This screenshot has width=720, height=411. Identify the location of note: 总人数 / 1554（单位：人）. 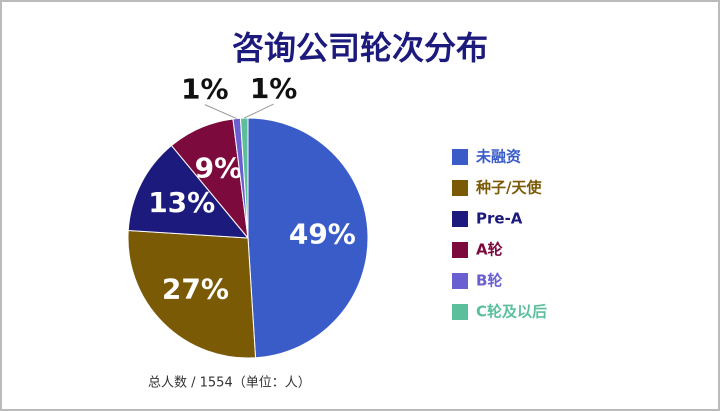
(229, 383).